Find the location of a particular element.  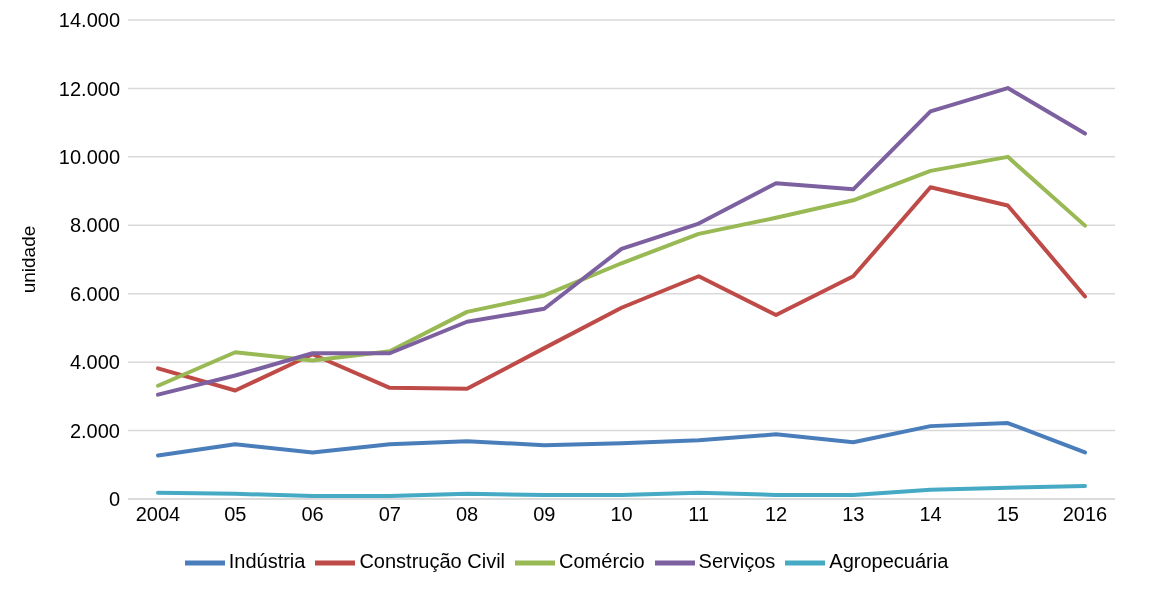

y-tick-label: 6.000 is located at coordinates (94, 293).